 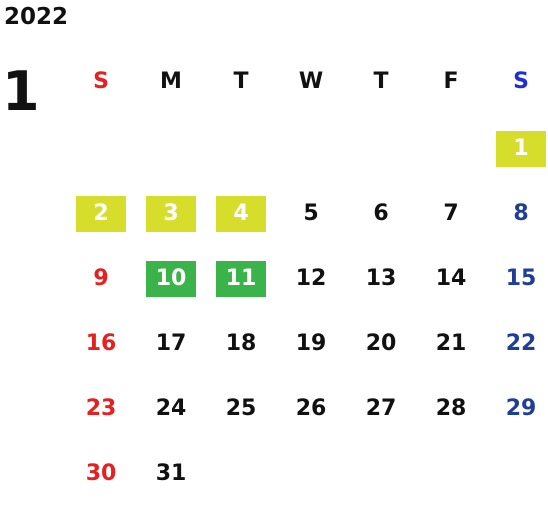 I want to click on day-cell: 17, so click(x=171, y=343).